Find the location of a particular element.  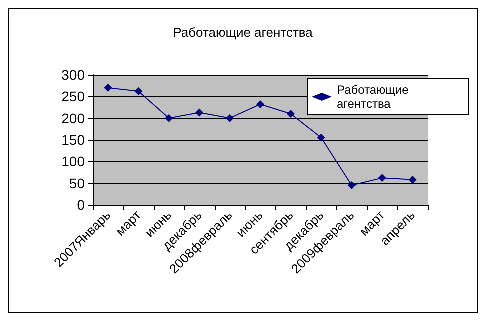

y-tick-label: 200 is located at coordinates (74, 118).